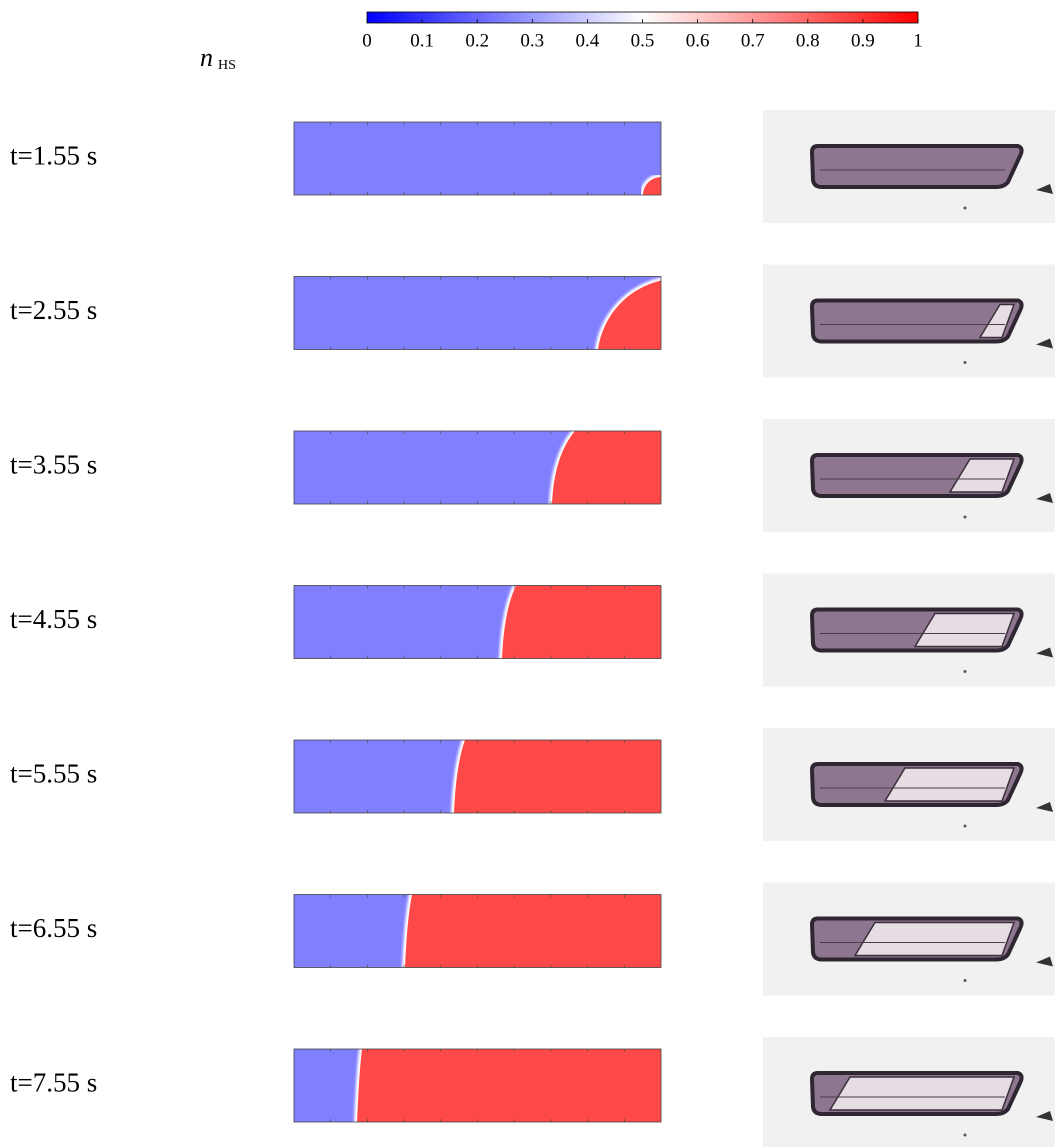  What do you see at coordinates (863, 40) in the screenshot?
I see `colorbar-tick-label: 0.9` at bounding box center [863, 40].